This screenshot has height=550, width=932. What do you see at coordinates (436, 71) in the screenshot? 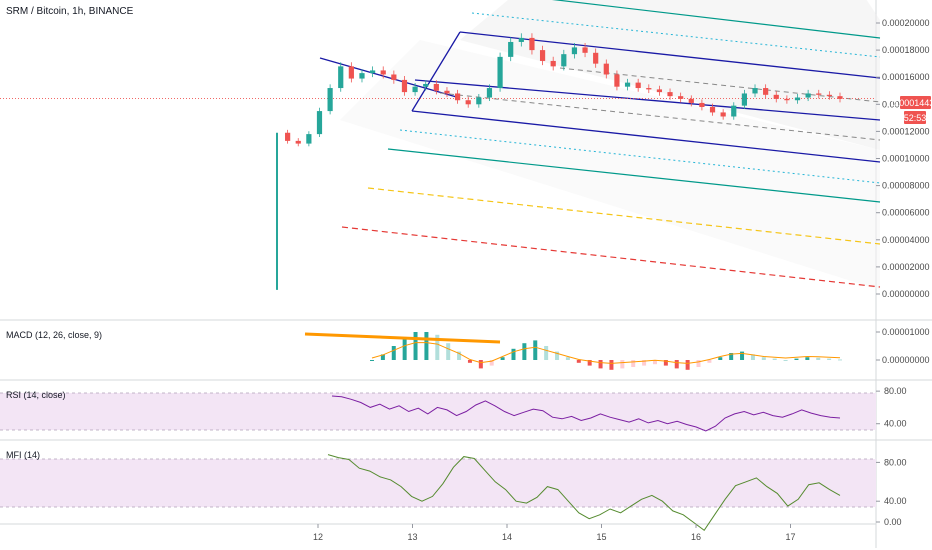
I see `pitchfork-handle` at bounding box center [436, 71].